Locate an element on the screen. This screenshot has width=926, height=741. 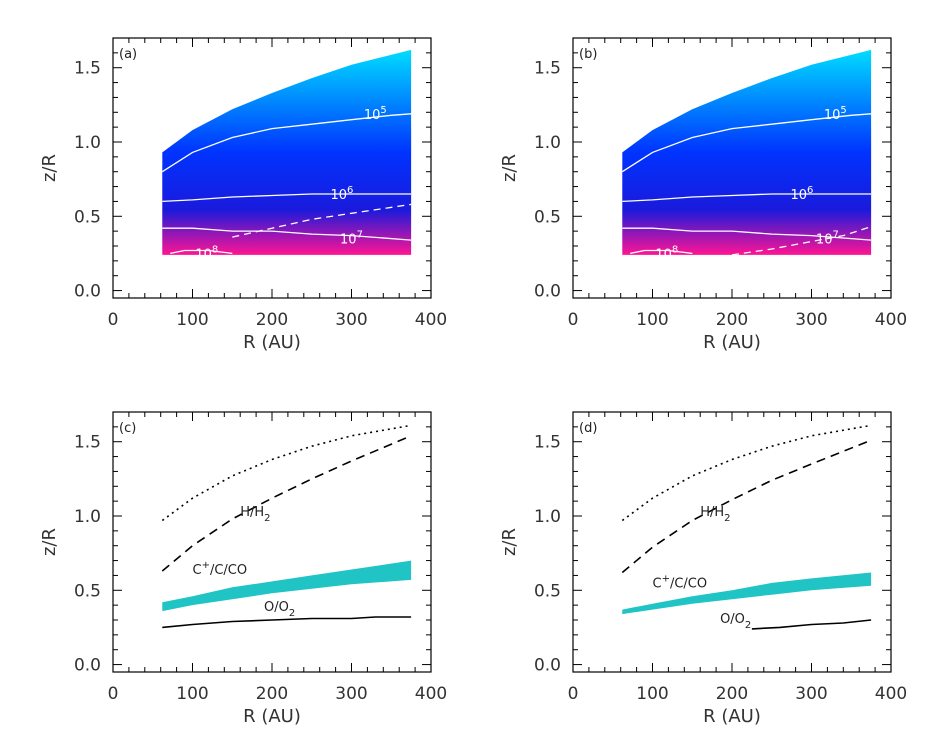
panel-label: (a) is located at coordinates (128, 54).